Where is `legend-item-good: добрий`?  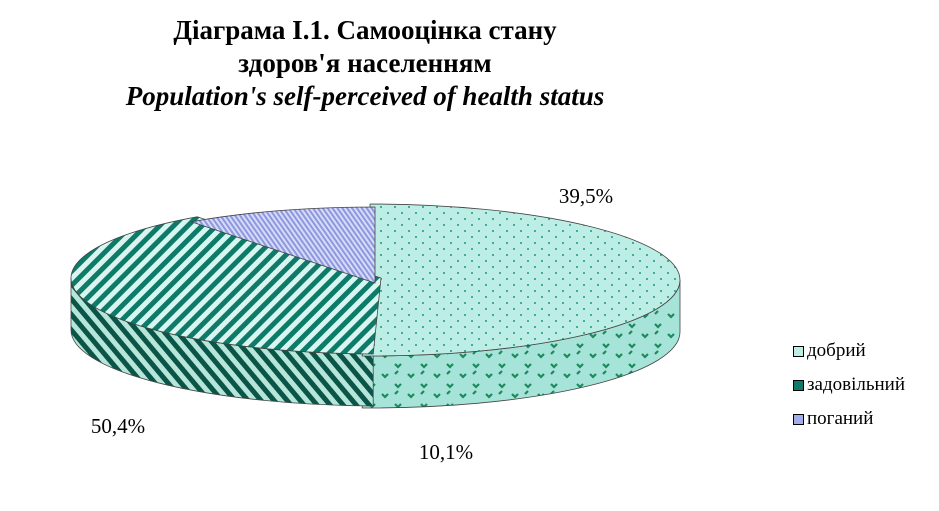 legend-item-good: добрий is located at coordinates (849, 351).